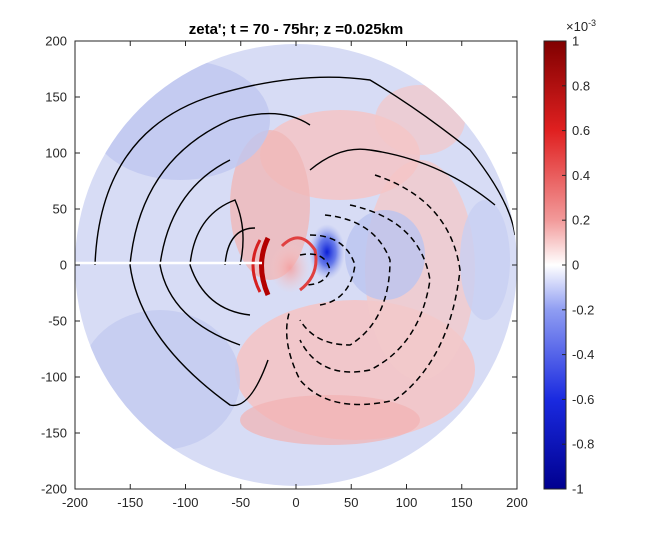  What do you see at coordinates (581, 85) in the screenshot?
I see `colorbar-tick-label: 0.8` at bounding box center [581, 85].